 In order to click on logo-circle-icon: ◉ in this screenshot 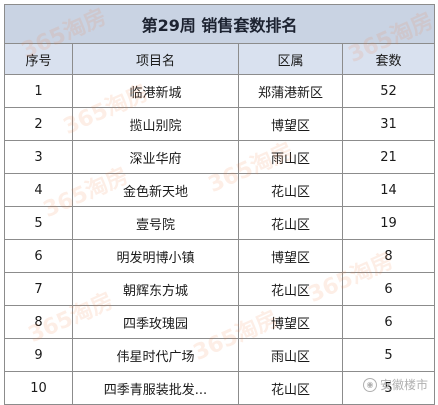, I will do `click(369, 384)`.